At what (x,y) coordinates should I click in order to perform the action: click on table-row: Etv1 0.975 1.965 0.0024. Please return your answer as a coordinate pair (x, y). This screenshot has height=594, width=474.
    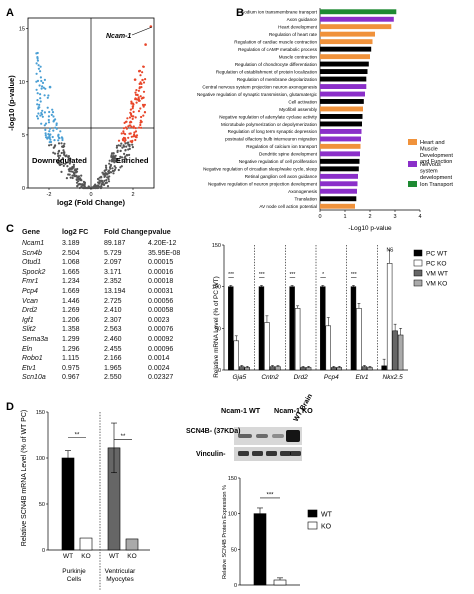
    Looking at the image, I should click on (112, 369).